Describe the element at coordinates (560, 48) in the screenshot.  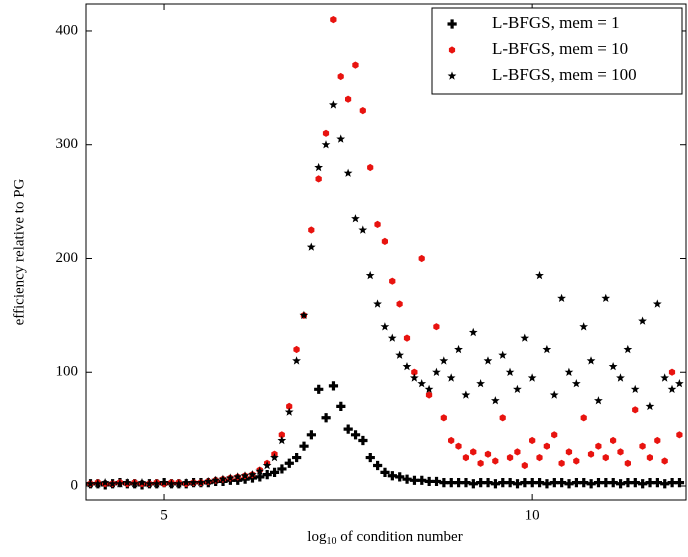
I see `legend-label: L-BFGS, mem = 10` at that location.